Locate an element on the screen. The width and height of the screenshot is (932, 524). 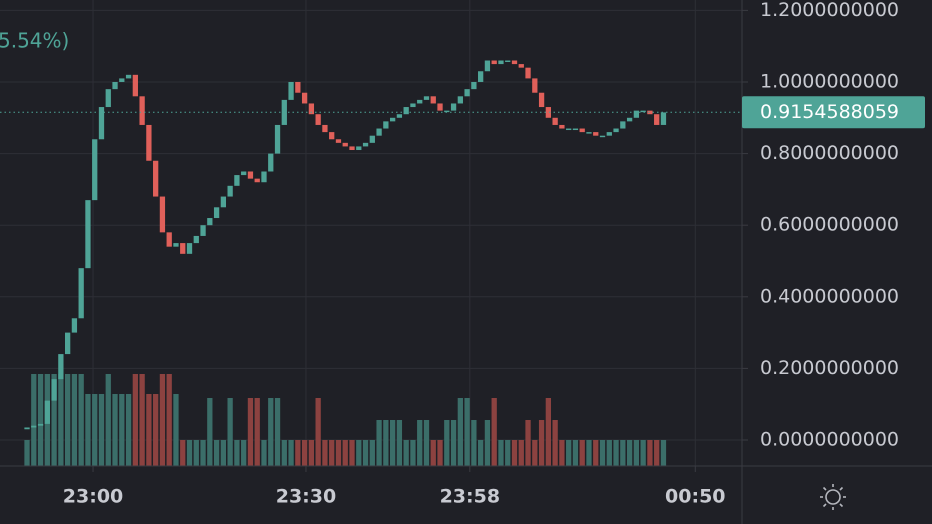
y-tick-label: 0.6000000000 is located at coordinates (829, 225).